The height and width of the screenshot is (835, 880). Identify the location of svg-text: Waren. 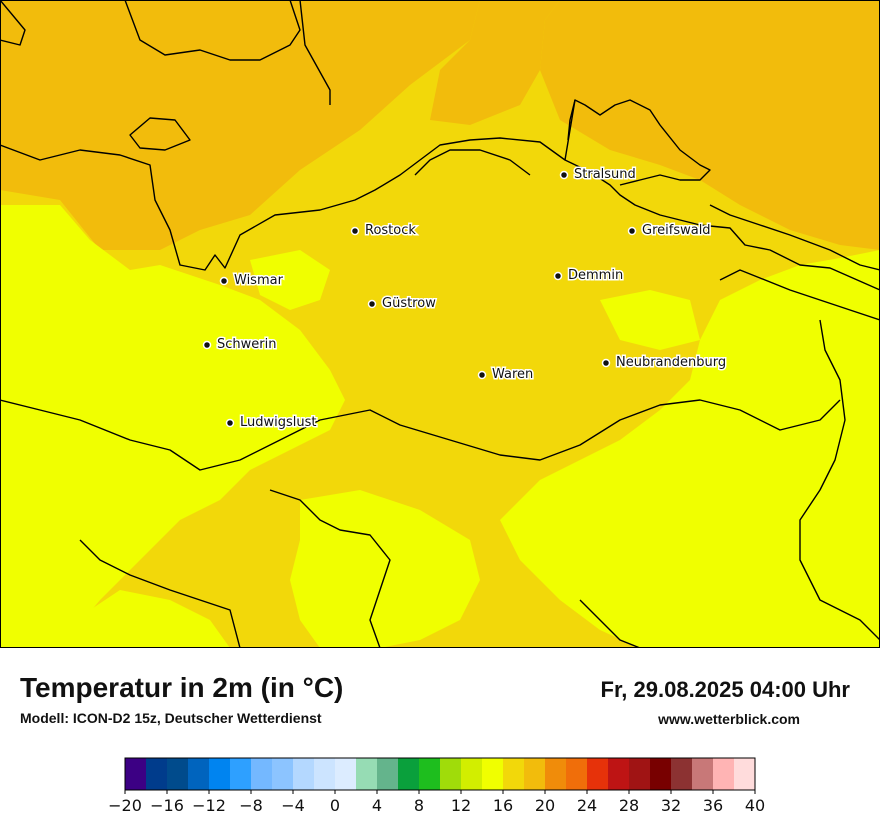
(512, 374).